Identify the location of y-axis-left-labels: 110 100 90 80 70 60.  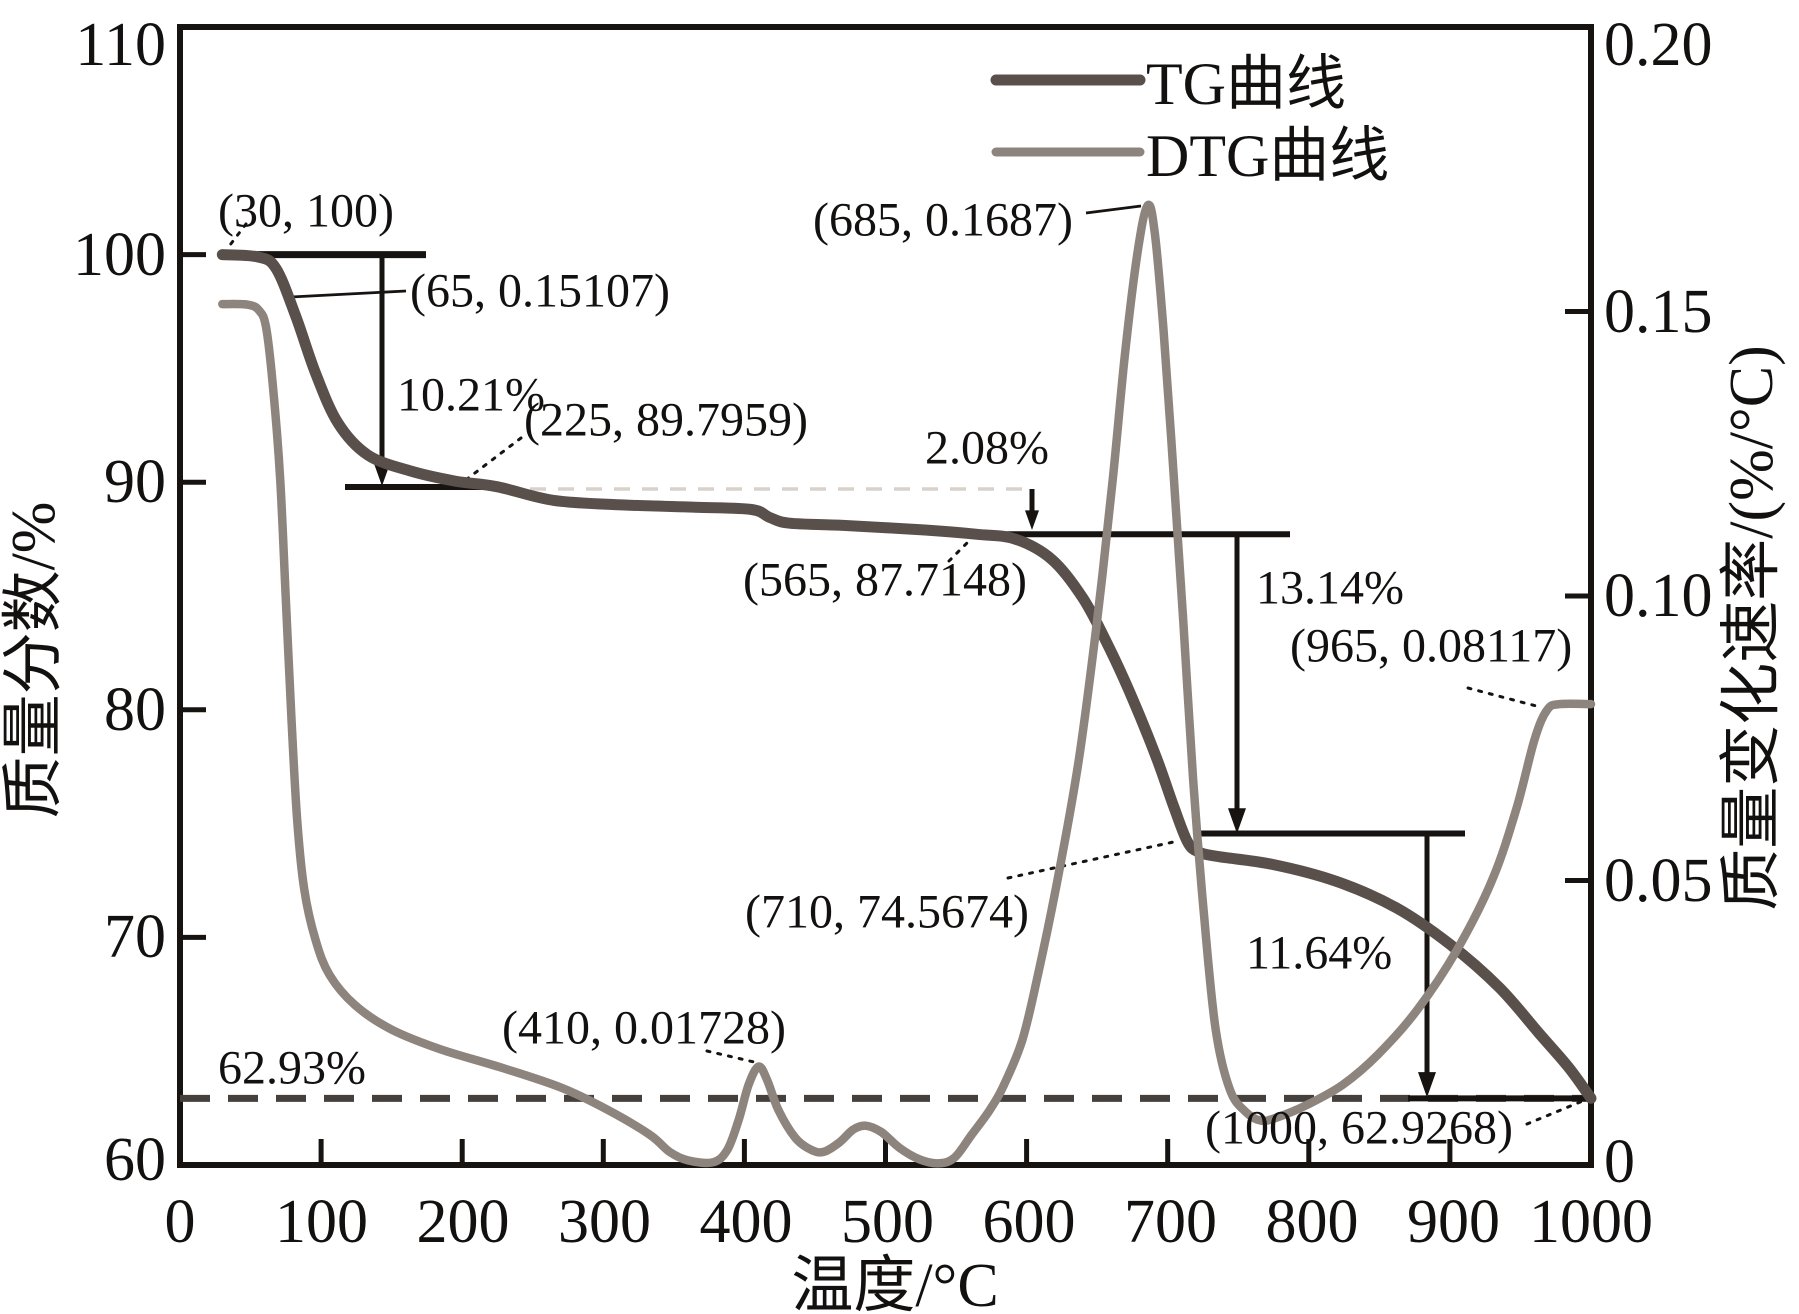
(119, 602).